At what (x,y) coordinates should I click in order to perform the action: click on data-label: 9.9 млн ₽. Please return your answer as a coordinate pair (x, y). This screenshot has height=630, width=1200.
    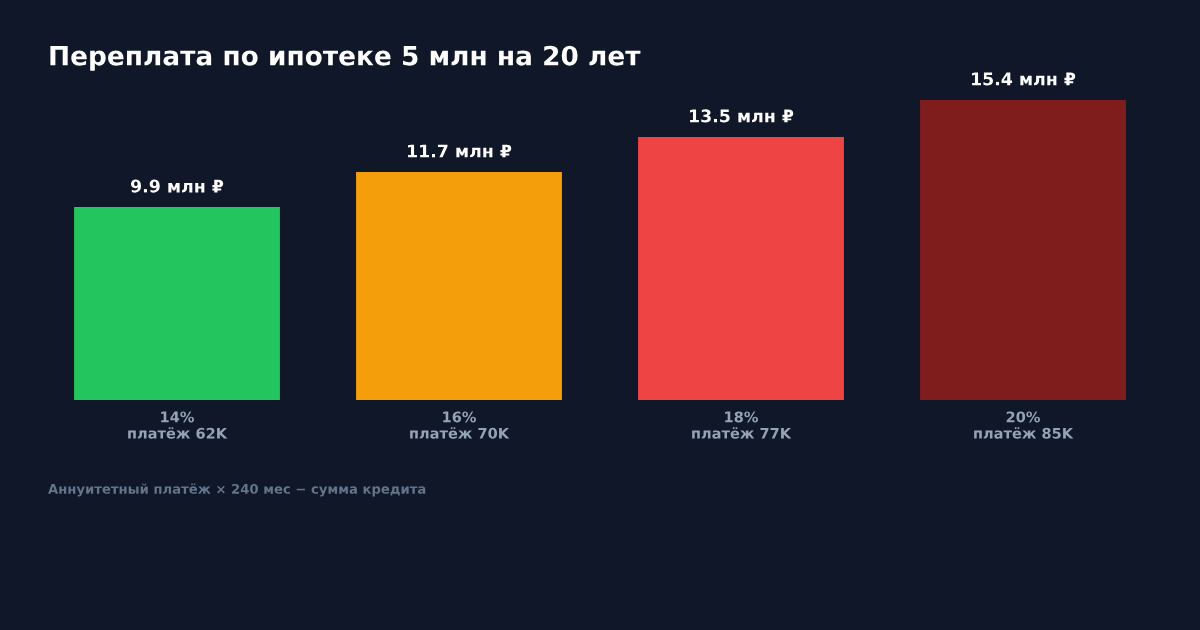
    Looking at the image, I should click on (177, 186).